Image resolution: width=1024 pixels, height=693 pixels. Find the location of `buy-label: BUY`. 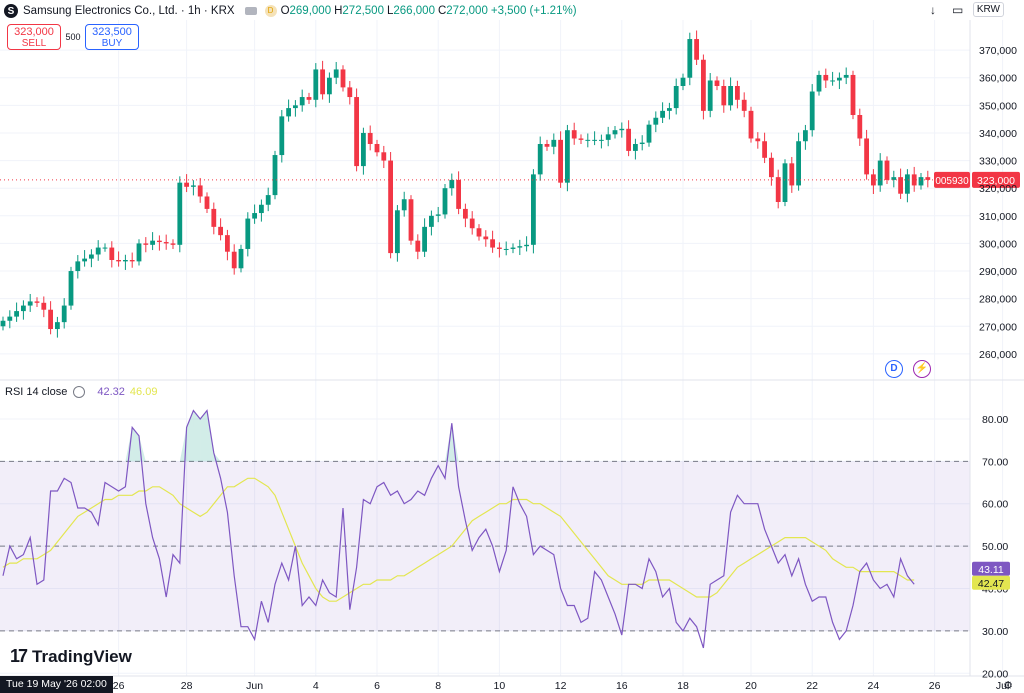

buy-label: BUY is located at coordinates (112, 43).